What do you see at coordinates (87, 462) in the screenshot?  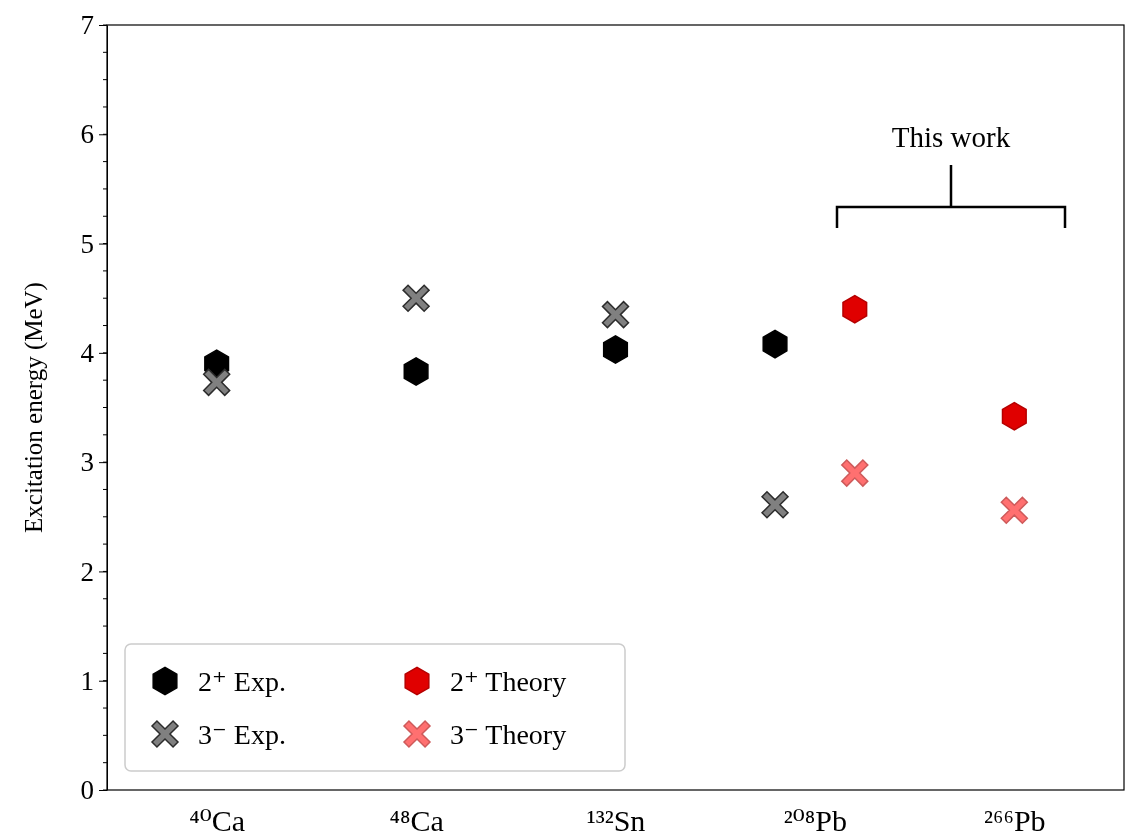 I see `y-tick-label: 3` at bounding box center [87, 462].